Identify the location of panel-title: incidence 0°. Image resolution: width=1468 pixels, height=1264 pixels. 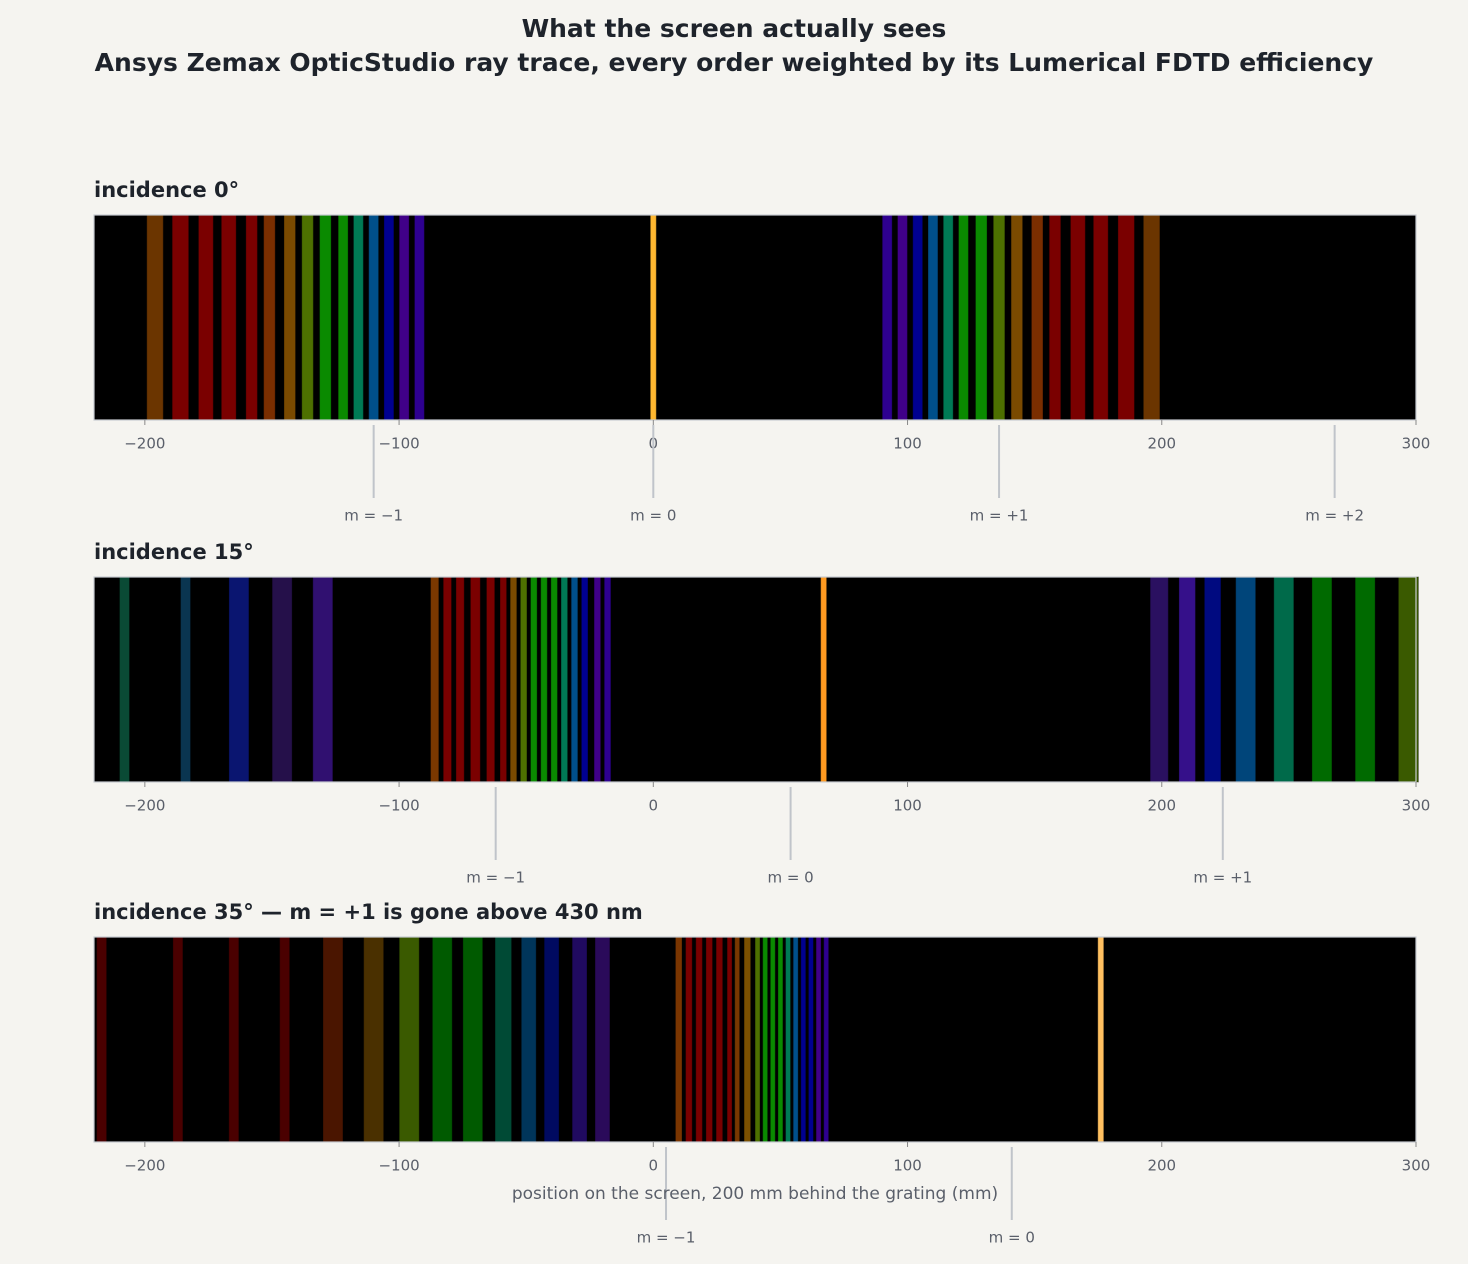
(166, 190).